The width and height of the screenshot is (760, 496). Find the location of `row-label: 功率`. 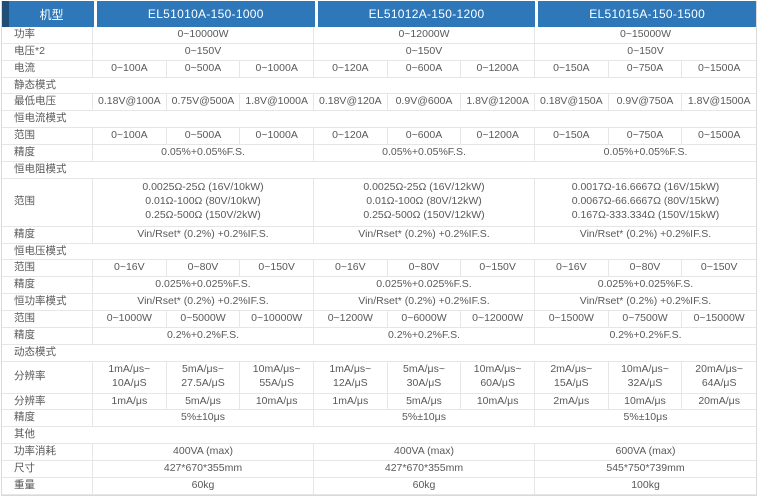

row-label: 功率 is located at coordinates (47, 35).